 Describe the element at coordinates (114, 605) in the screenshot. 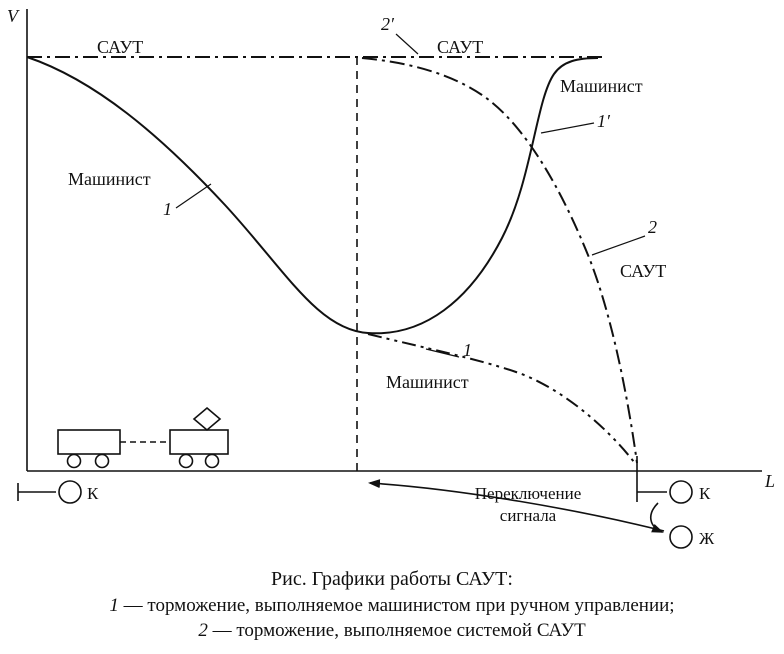

I see `caption-item-1-num: 1` at that location.